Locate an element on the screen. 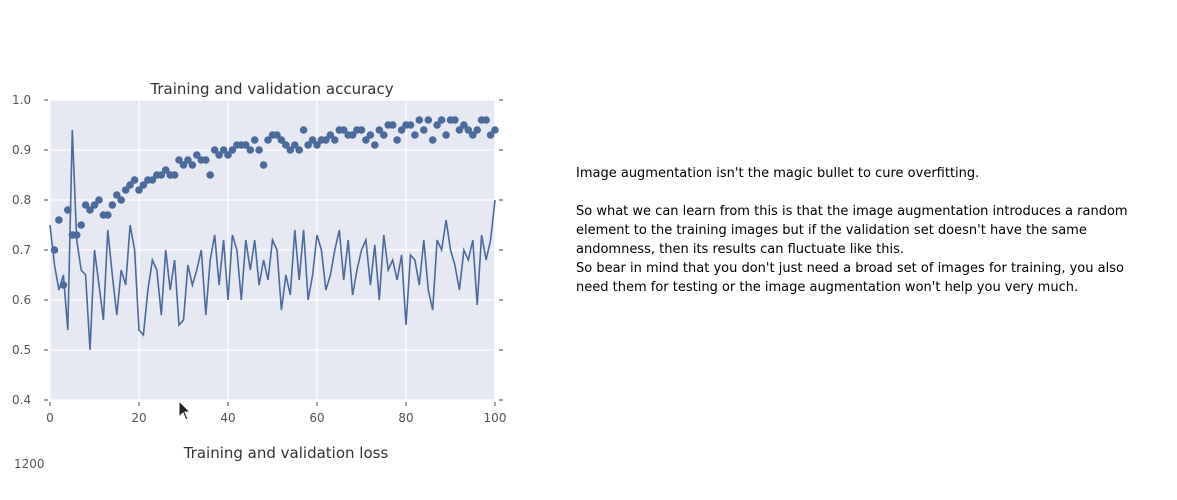  x-tick-label: 40 is located at coordinates (227, 418).